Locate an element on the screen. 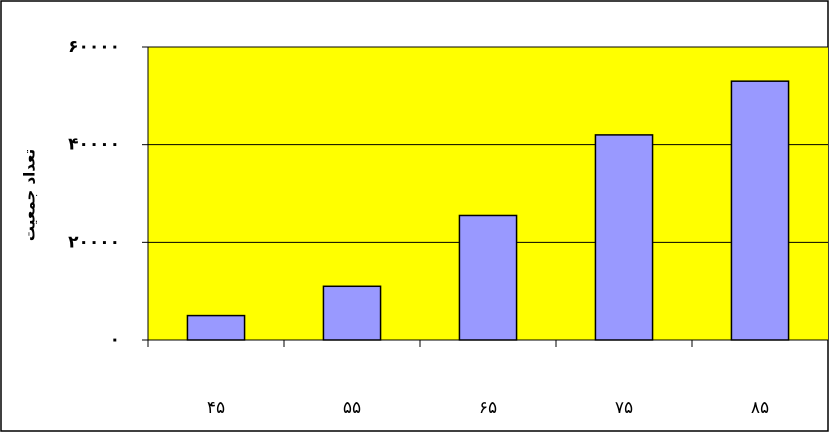 The width and height of the screenshot is (829, 436). x-tick-label: ۶۵ is located at coordinates (488, 408).